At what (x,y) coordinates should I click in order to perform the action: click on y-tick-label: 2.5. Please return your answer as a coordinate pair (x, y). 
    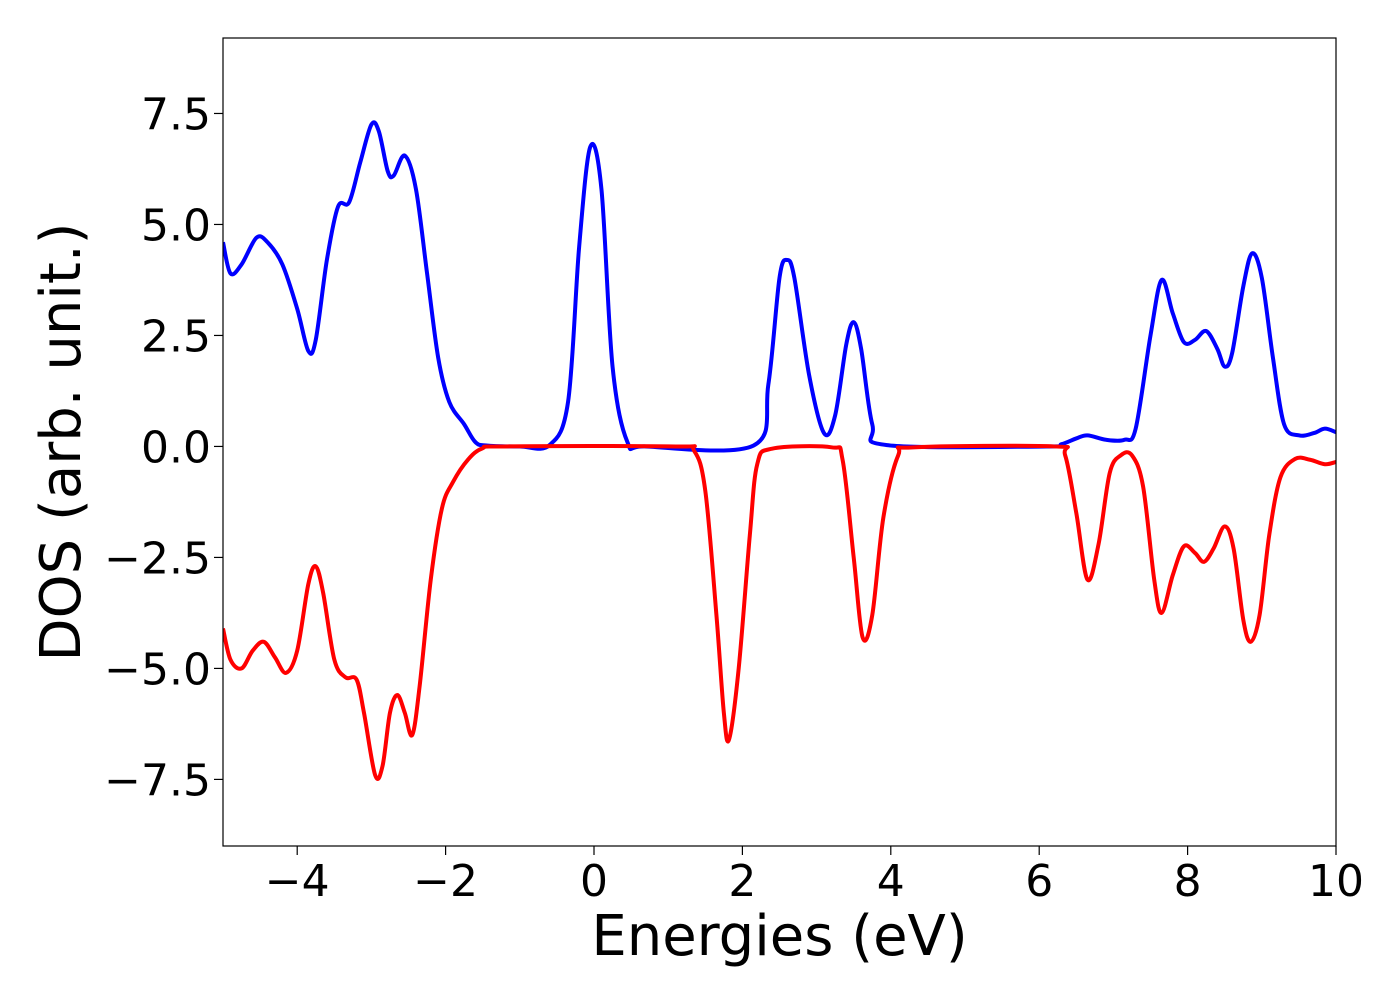
    Looking at the image, I should click on (176, 336).